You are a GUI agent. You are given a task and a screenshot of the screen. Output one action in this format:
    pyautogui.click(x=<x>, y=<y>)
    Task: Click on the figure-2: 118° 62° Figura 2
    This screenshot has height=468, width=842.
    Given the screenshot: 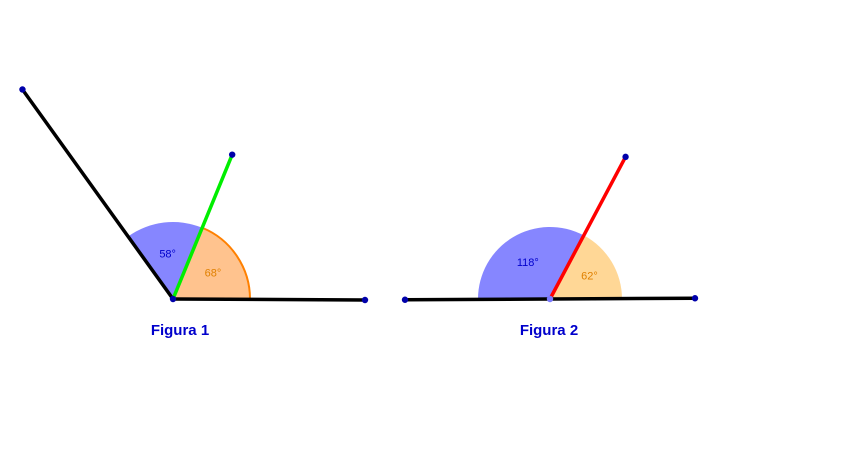 What is the action you would take?
    pyautogui.click(x=550, y=246)
    